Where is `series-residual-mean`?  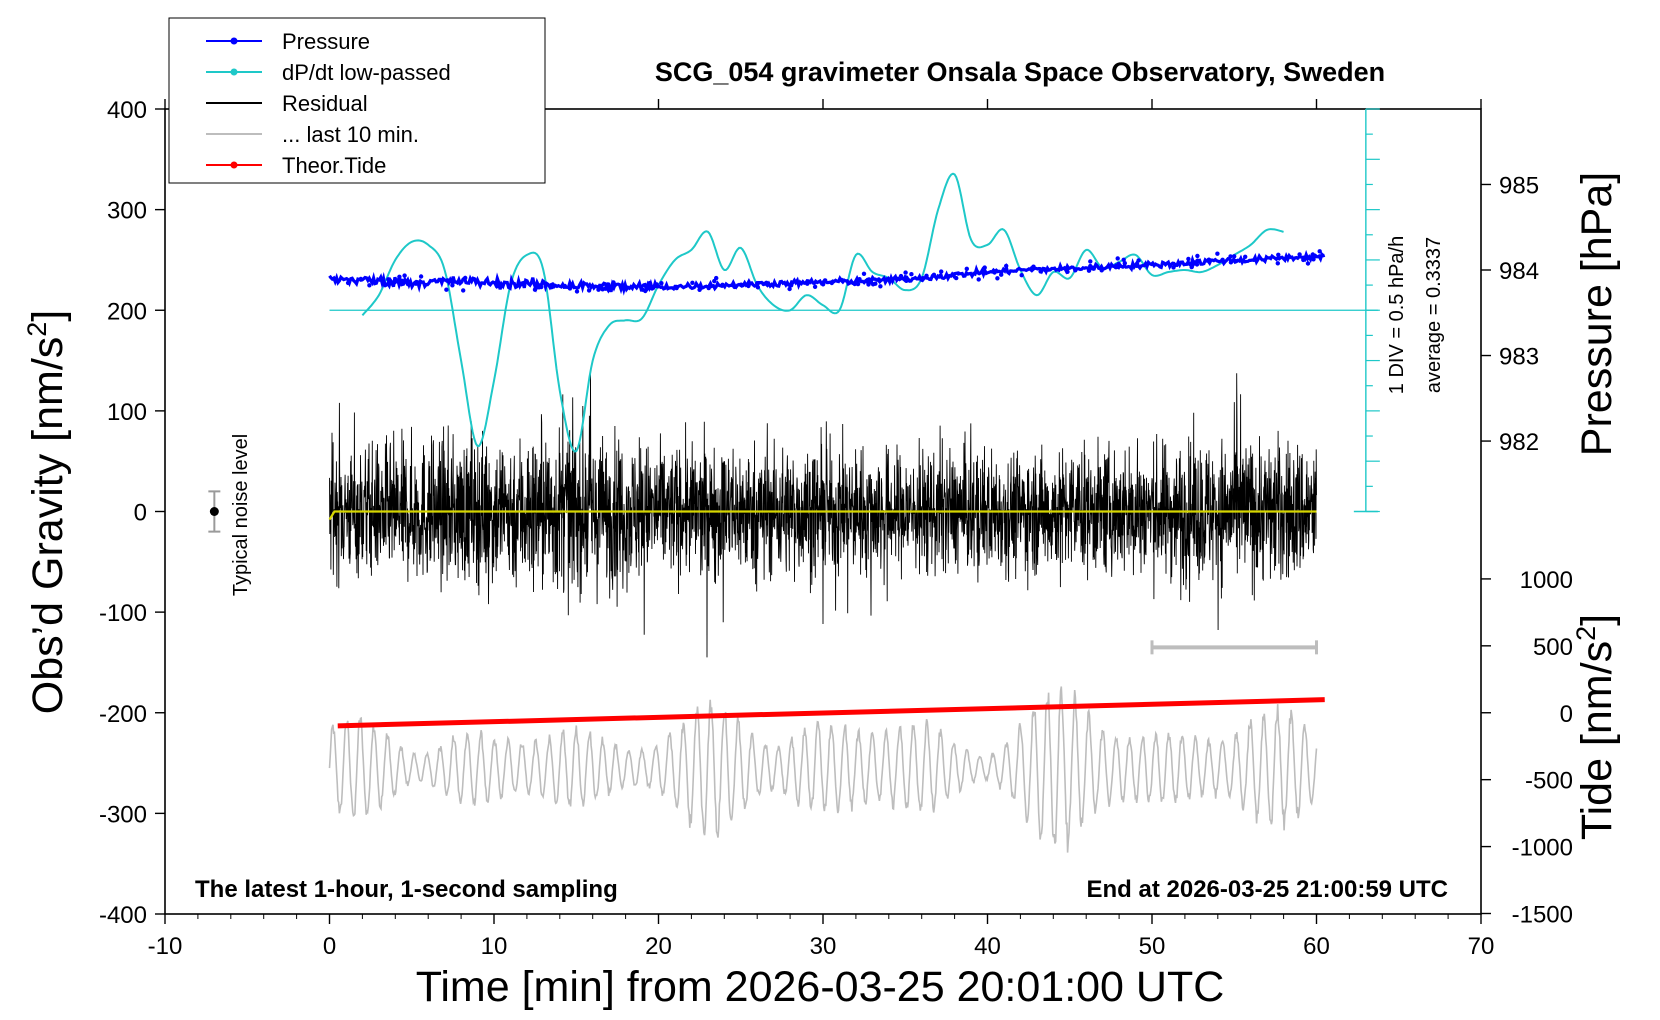 series-residual-mean is located at coordinates (822, 515).